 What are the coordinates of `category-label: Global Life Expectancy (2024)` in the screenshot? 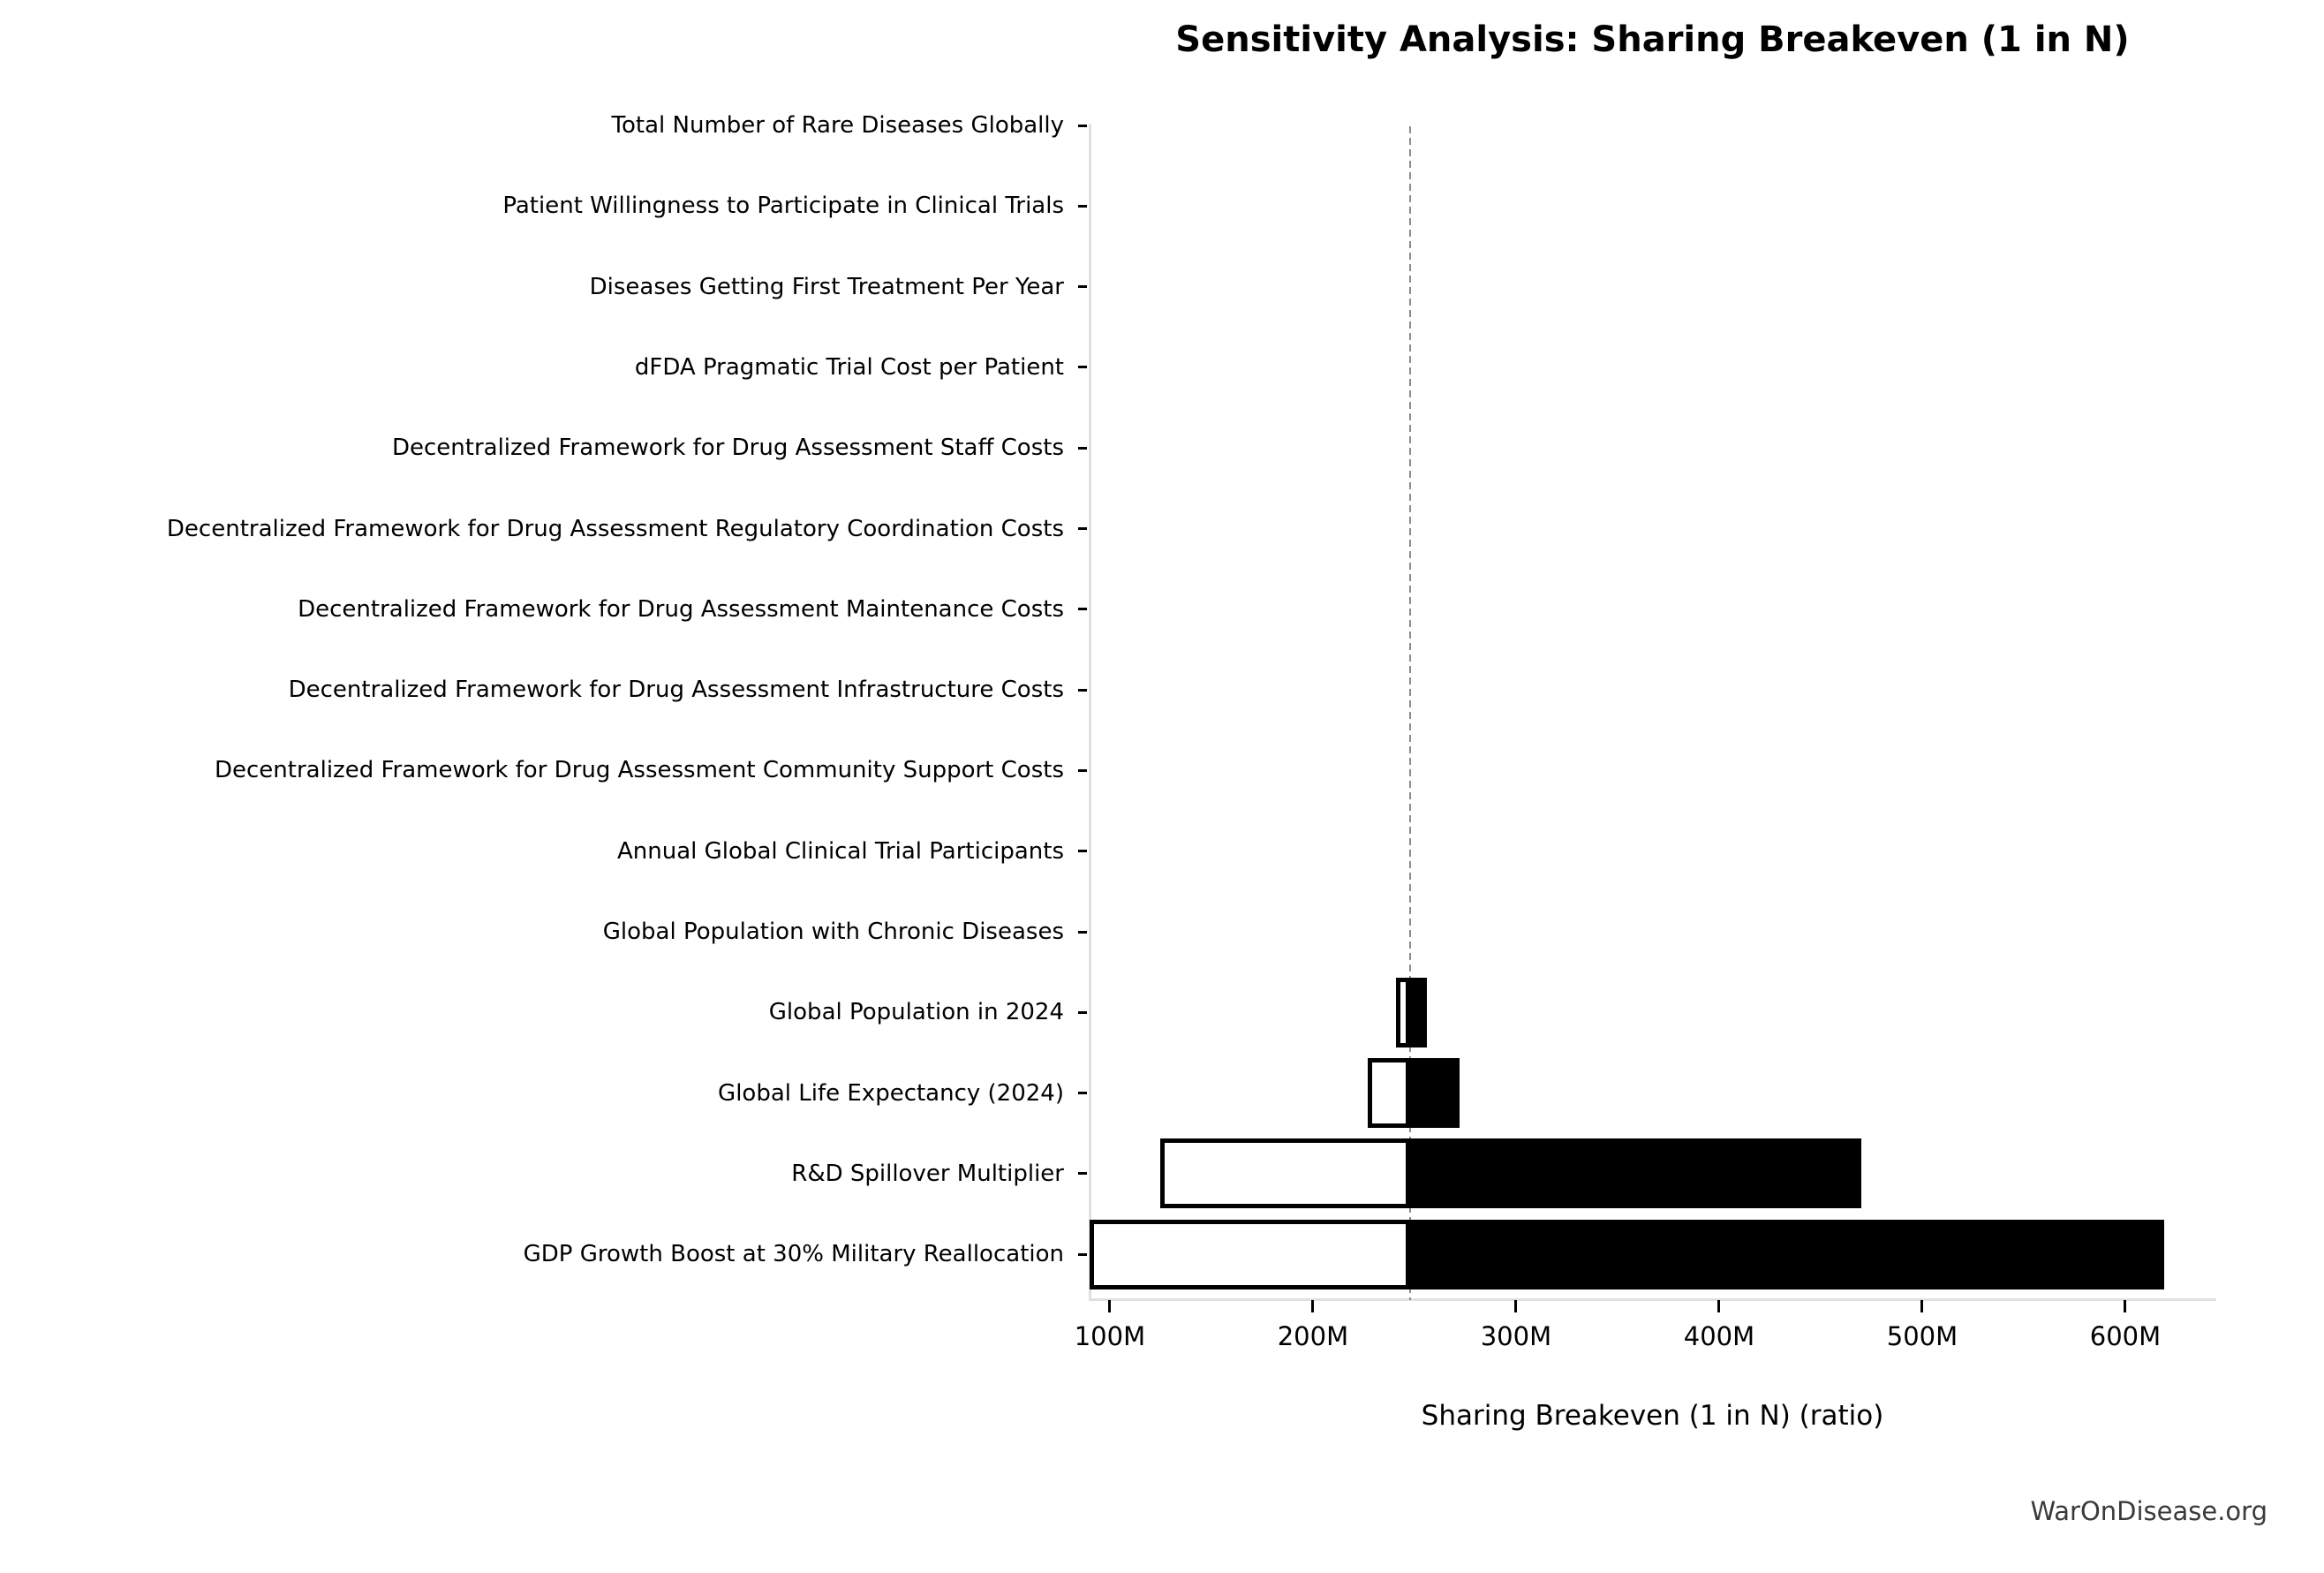 It's located at (891, 1093).